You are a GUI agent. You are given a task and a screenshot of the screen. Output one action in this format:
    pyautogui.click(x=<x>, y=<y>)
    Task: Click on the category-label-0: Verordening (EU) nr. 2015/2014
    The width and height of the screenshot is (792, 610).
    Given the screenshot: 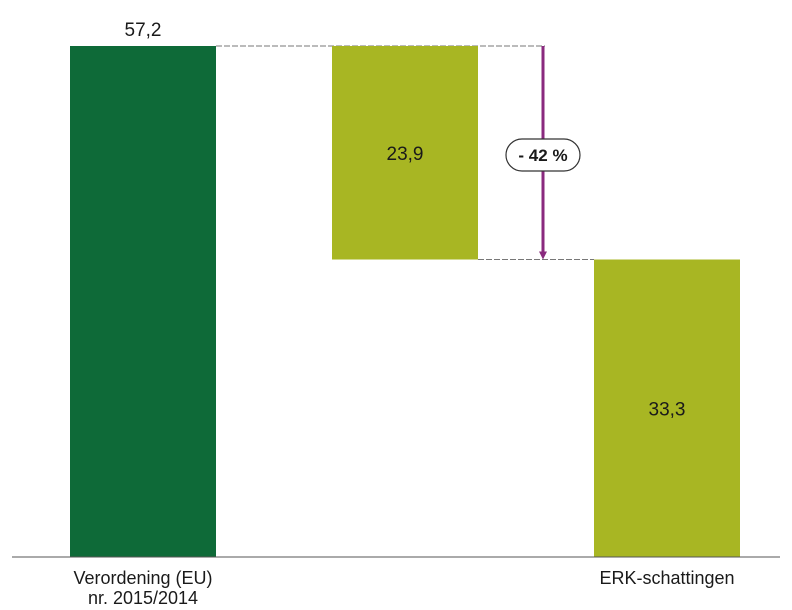 What is the action you would take?
    pyautogui.click(x=142, y=588)
    